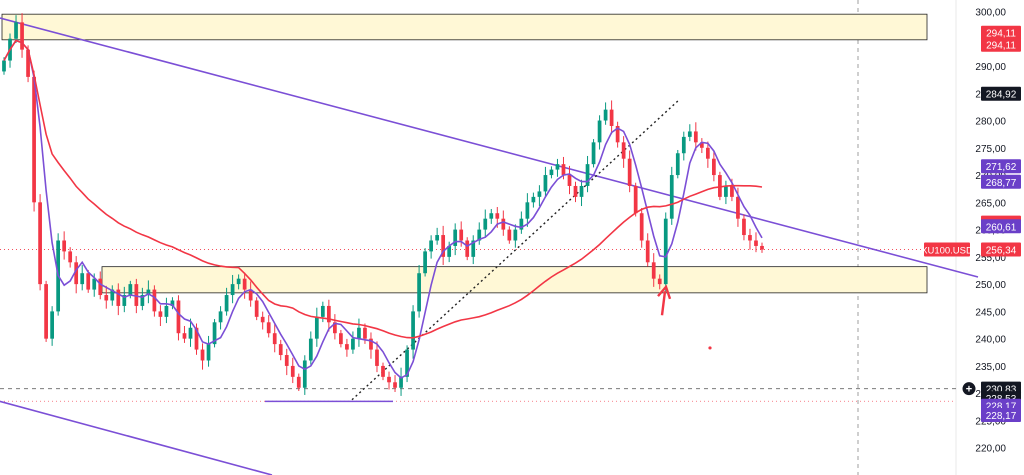 Image resolution: width=1024 pixels, height=475 pixels. I want to click on arrow-head, so click(664, 292).